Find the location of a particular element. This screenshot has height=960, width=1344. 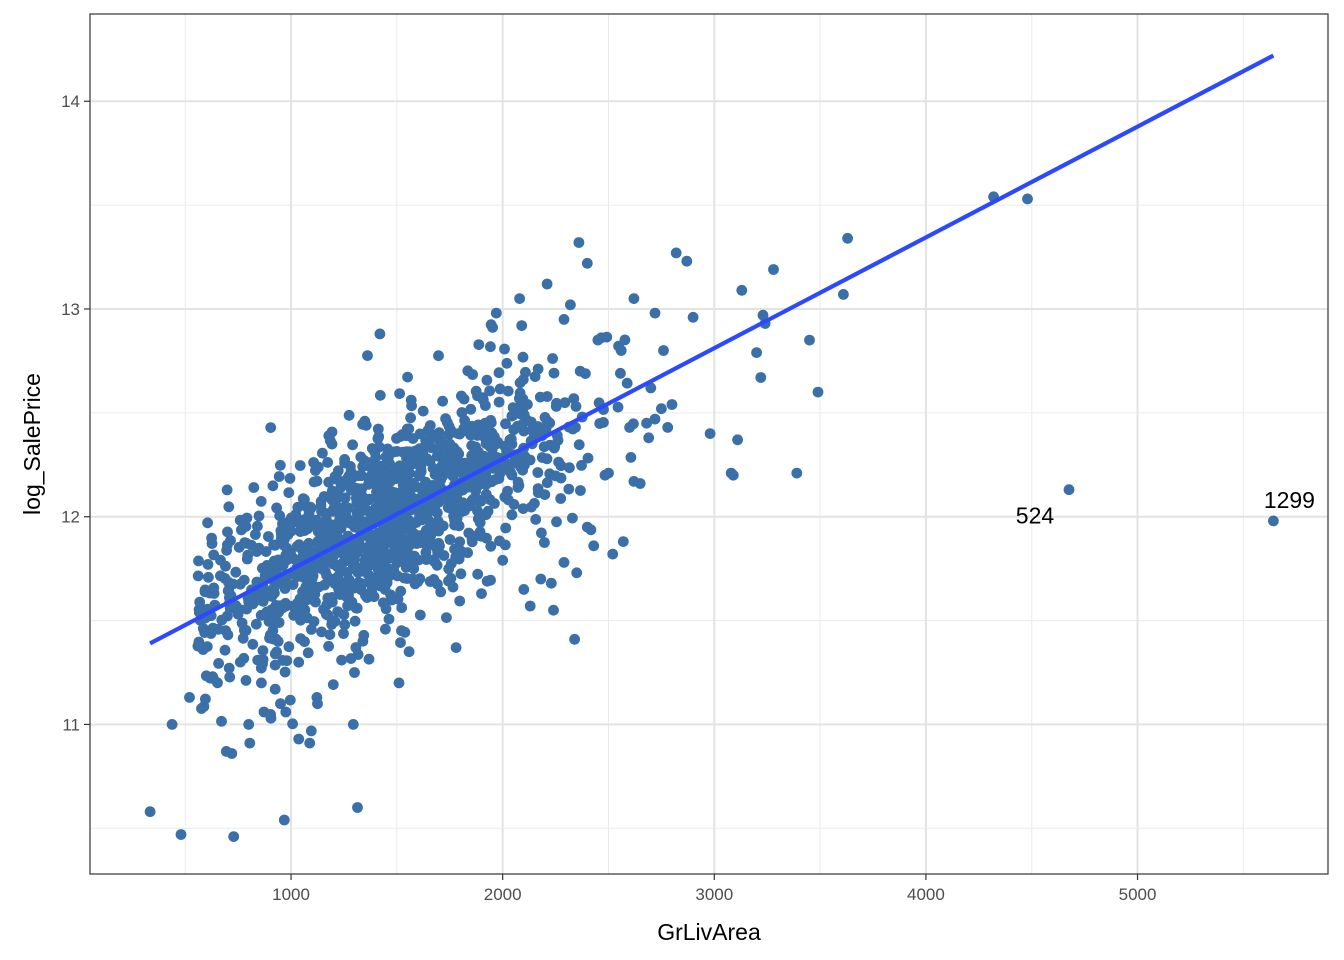

x-tick-label-1: 2000 is located at coordinates (503, 894).